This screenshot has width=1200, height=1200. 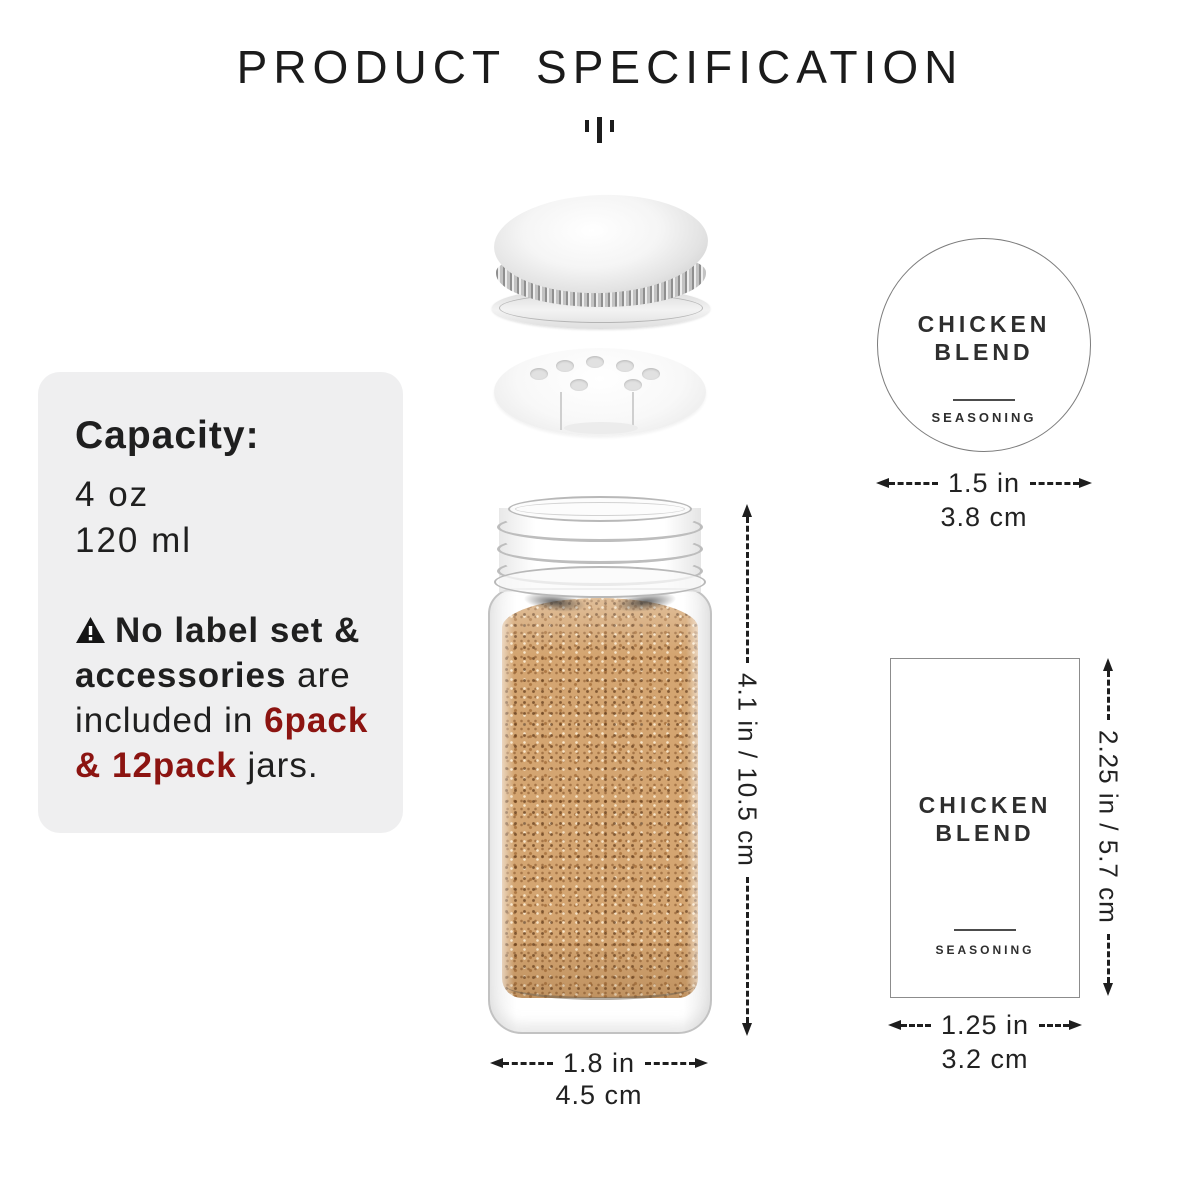 I want to click on round-label-width-in: 1.5 in, so click(x=984, y=482).